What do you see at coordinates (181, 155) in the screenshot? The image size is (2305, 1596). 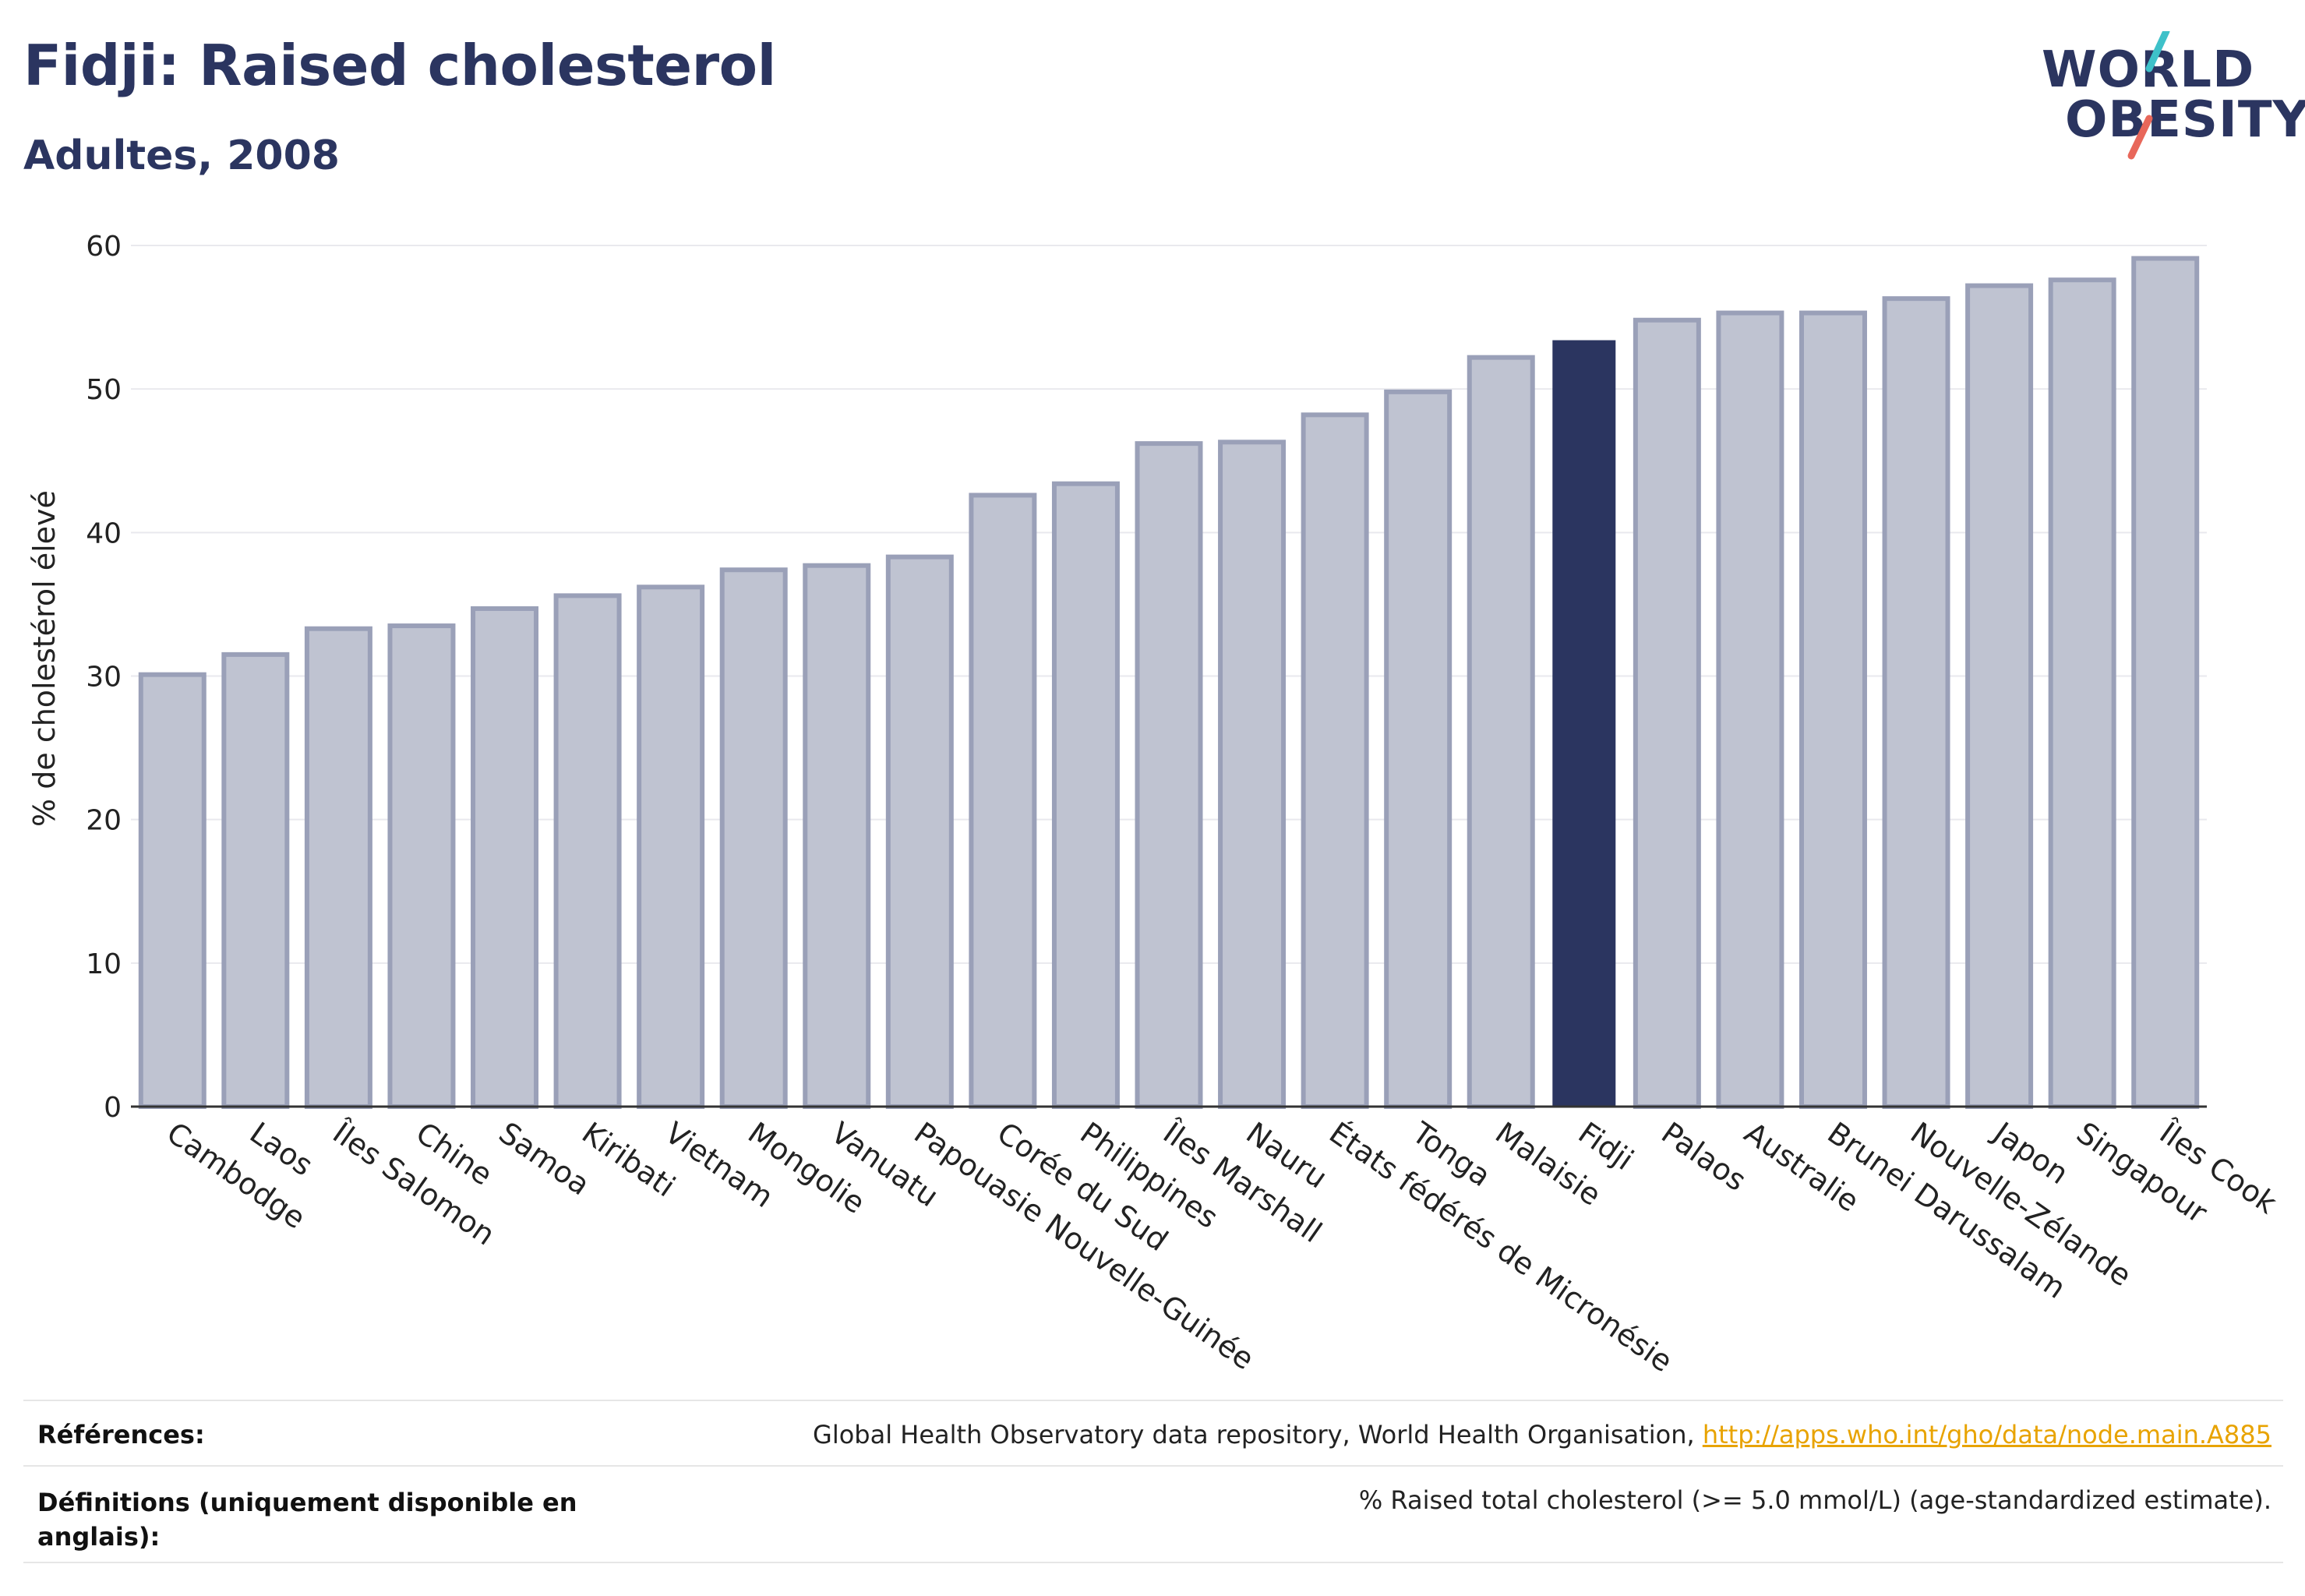 I see `chart-subtitle: Adultes, 2008` at bounding box center [181, 155].